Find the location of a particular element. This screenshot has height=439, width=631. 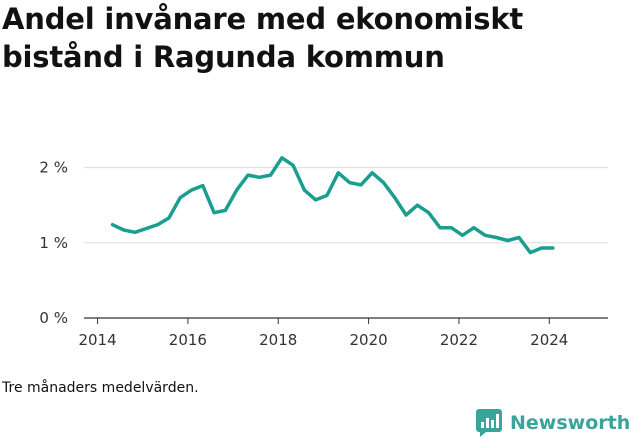

newsworthy-logo: Newsworthy is located at coordinates (553, 423).